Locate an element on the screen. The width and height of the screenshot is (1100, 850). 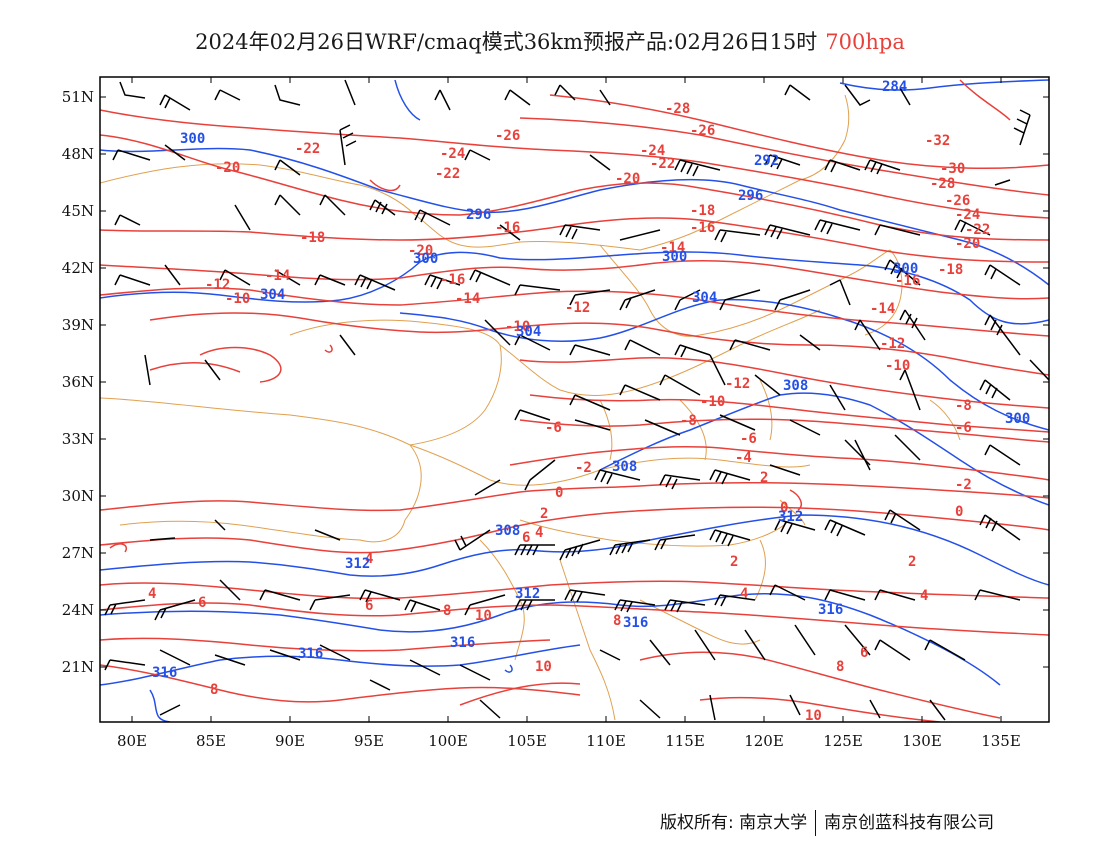
x-tick-label: 120E is located at coordinates (764, 741).